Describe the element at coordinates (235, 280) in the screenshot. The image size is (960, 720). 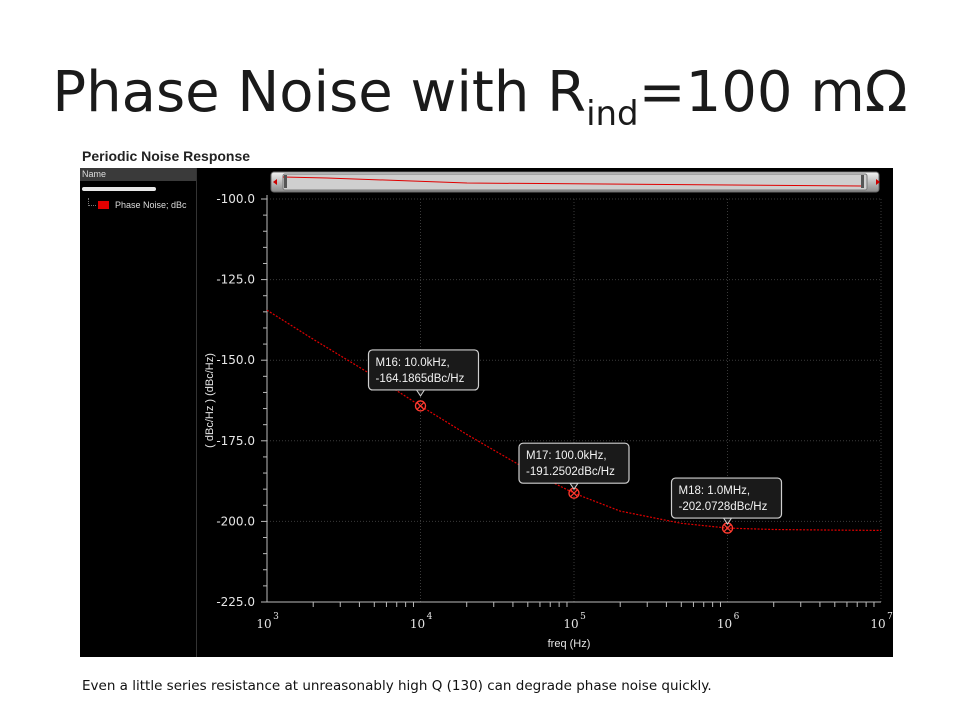
I see `y-tick-label: -125.0` at that location.